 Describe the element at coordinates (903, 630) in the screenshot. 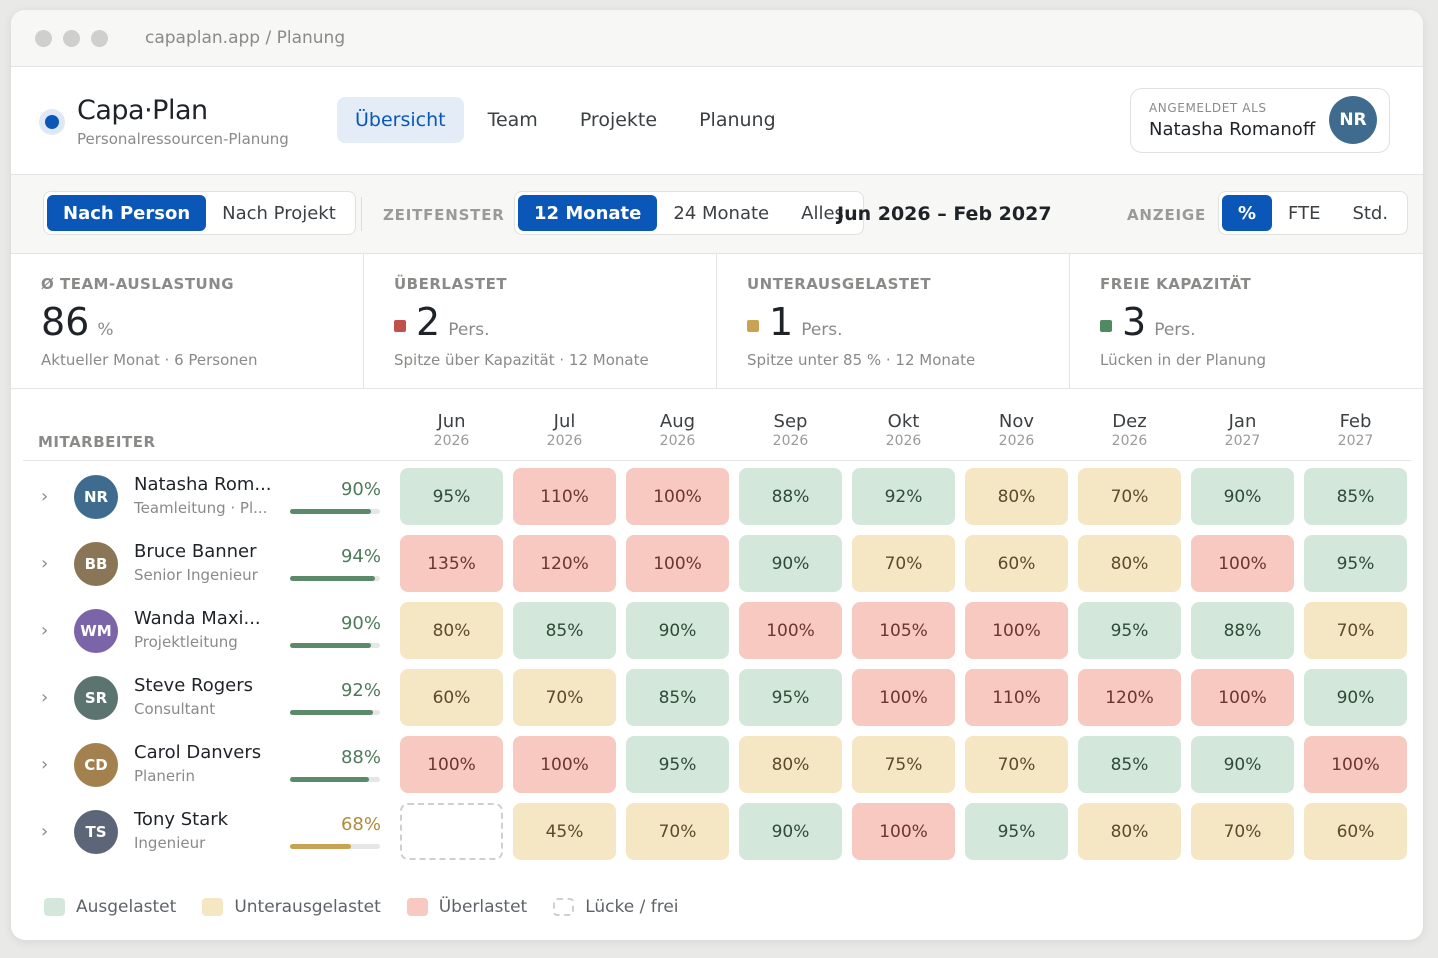

I see `allocation-cell: 105%` at that location.